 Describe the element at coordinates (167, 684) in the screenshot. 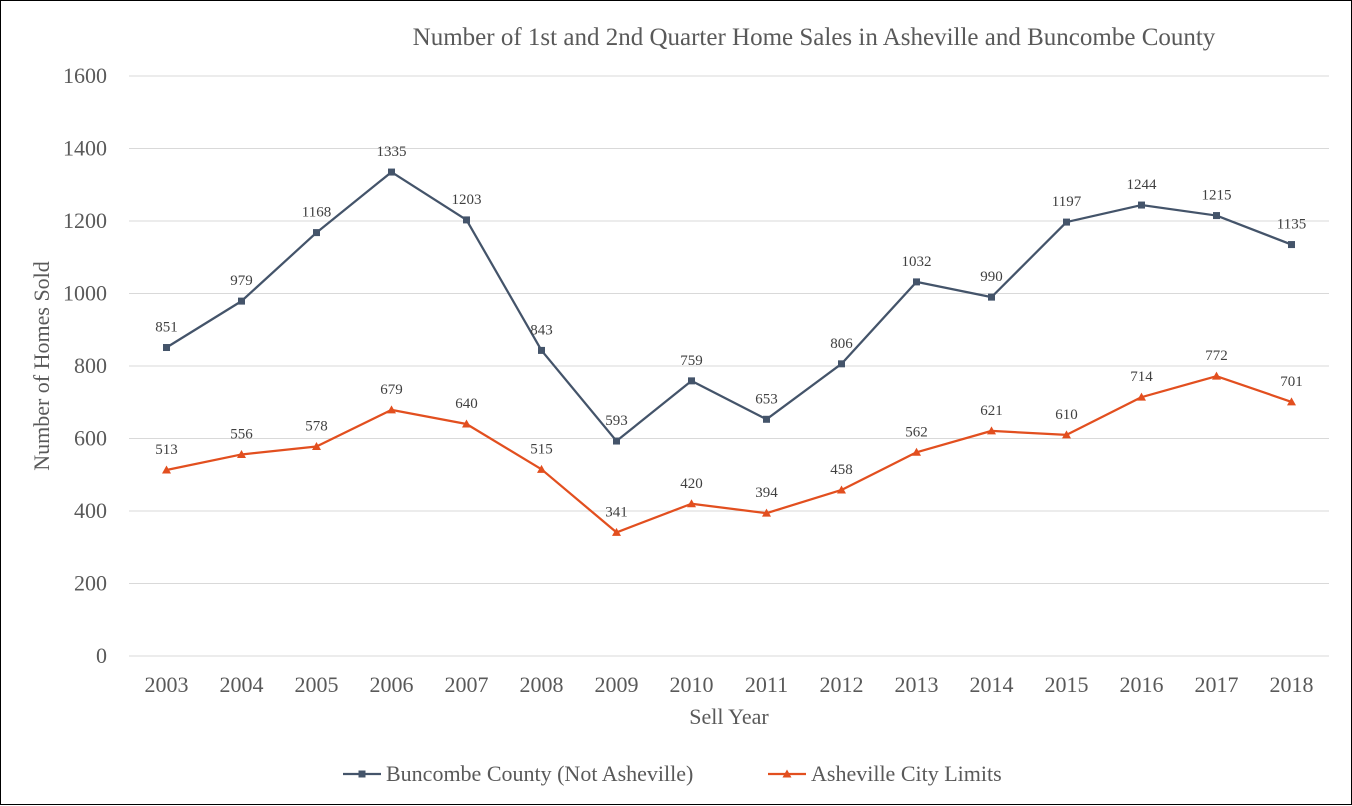

I see `x-tick-label: 2003` at that location.